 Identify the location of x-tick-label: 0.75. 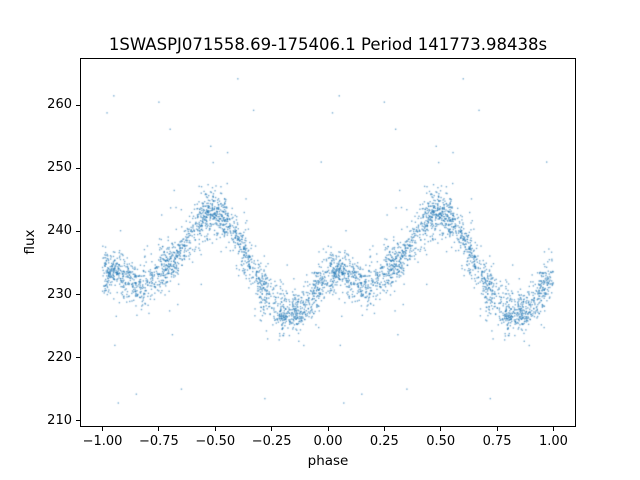
(497, 441).